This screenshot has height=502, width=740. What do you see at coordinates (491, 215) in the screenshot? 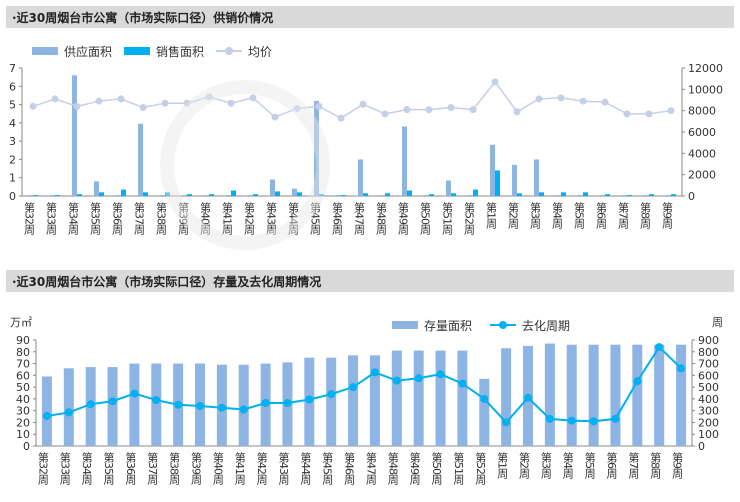
I see `x-tick-label: 第1周` at bounding box center [491, 215].